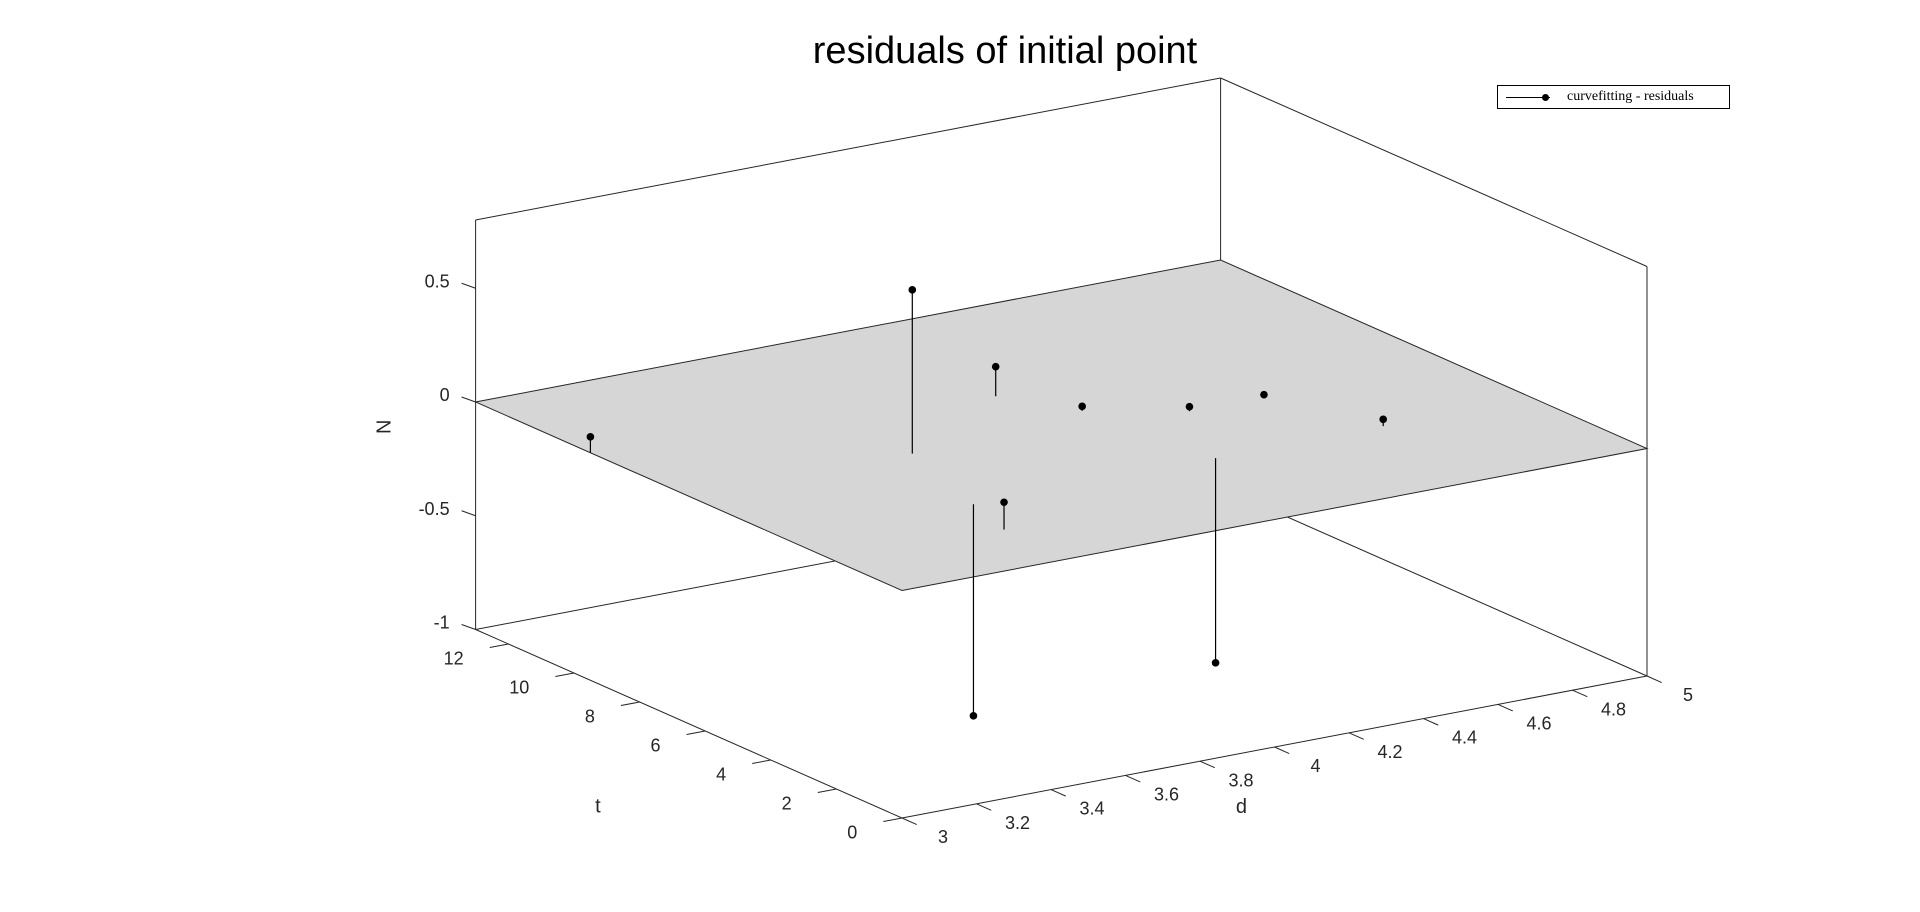  Describe the element at coordinates (598, 807) in the screenshot. I see `axis-label-t: t` at that location.